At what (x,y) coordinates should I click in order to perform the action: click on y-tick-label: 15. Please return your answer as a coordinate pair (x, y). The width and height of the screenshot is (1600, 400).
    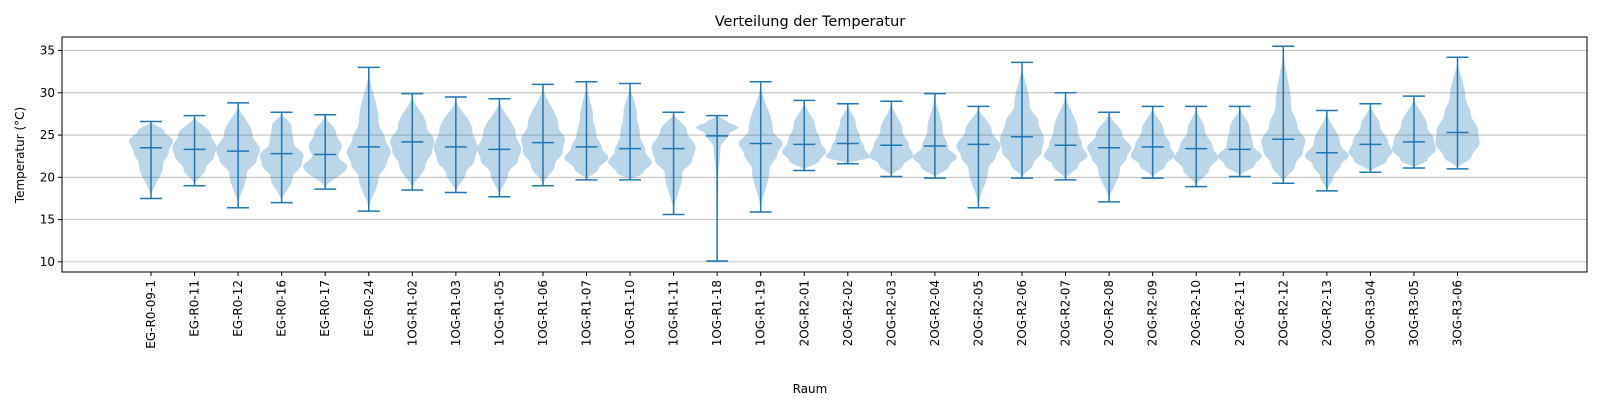
    Looking at the image, I should click on (47, 220).